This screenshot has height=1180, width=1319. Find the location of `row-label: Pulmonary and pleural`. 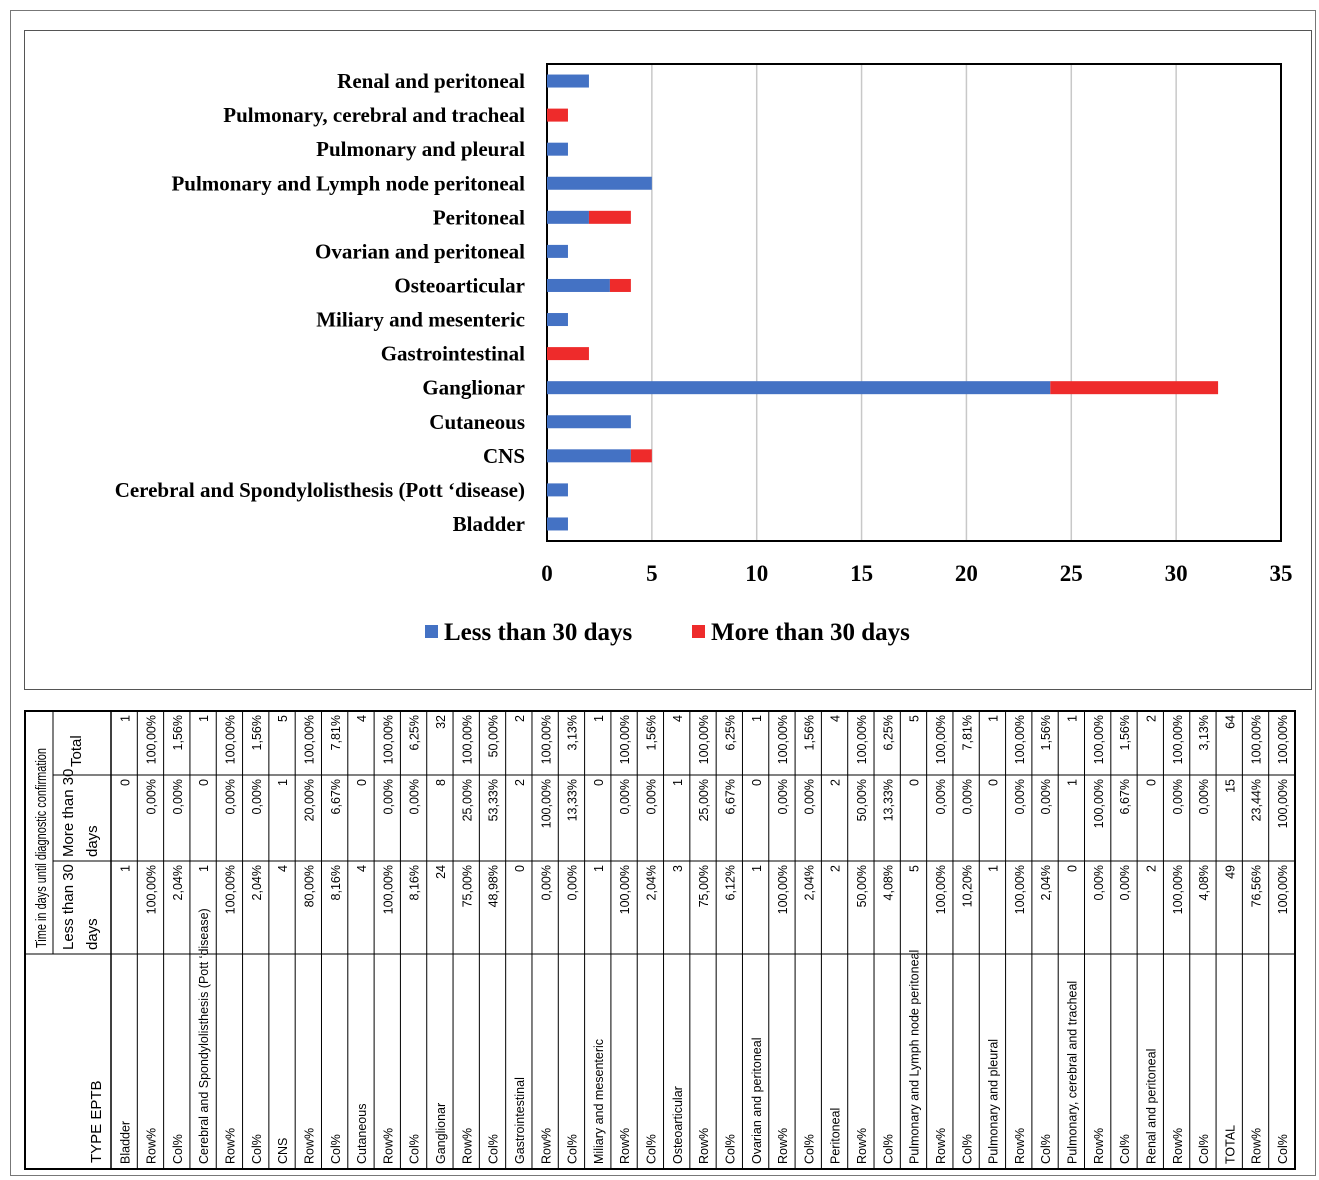

row-label: Pulmonary and pleural is located at coordinates (994, 1101).